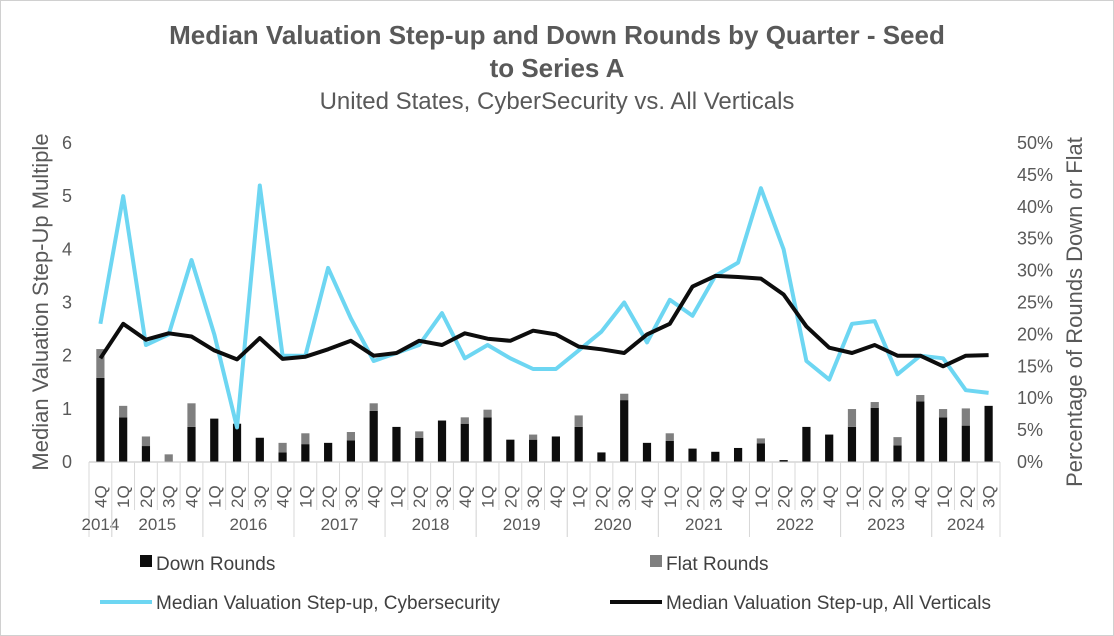 The height and width of the screenshot is (636, 1114). What do you see at coordinates (67, 143) in the screenshot?
I see `y-tick-label: 6` at bounding box center [67, 143].